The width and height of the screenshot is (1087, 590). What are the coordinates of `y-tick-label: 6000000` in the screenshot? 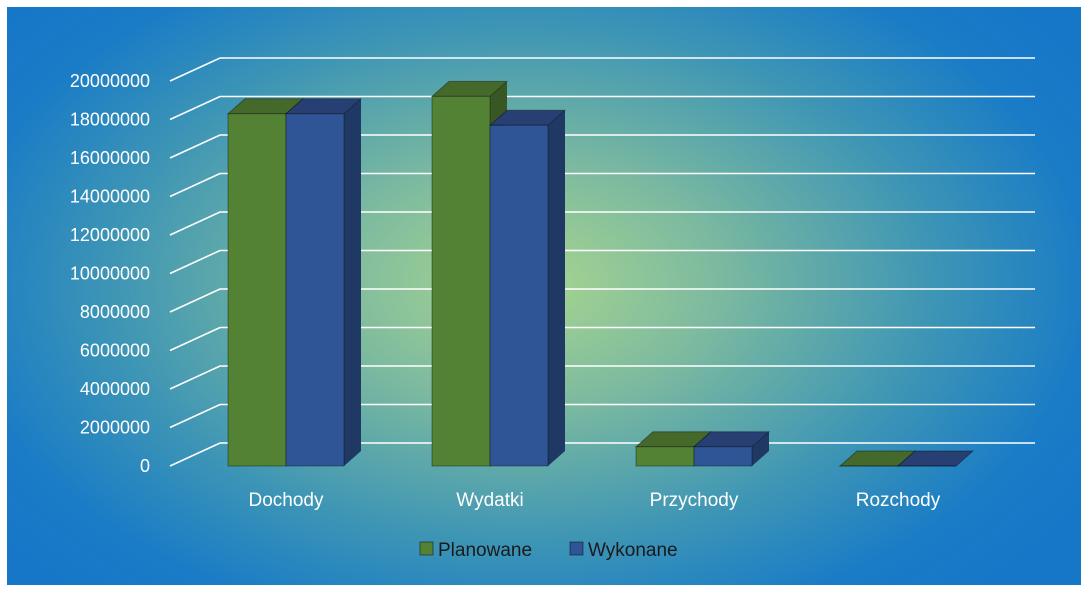 It's located at (115, 351).